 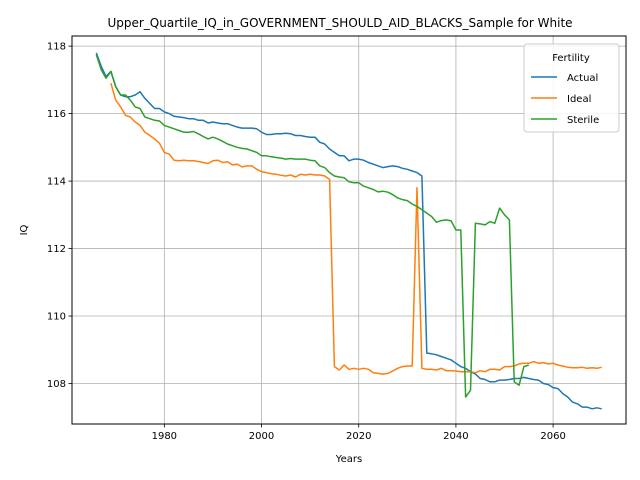 I want to click on legend-label-ideal: Ideal, so click(x=579, y=99).